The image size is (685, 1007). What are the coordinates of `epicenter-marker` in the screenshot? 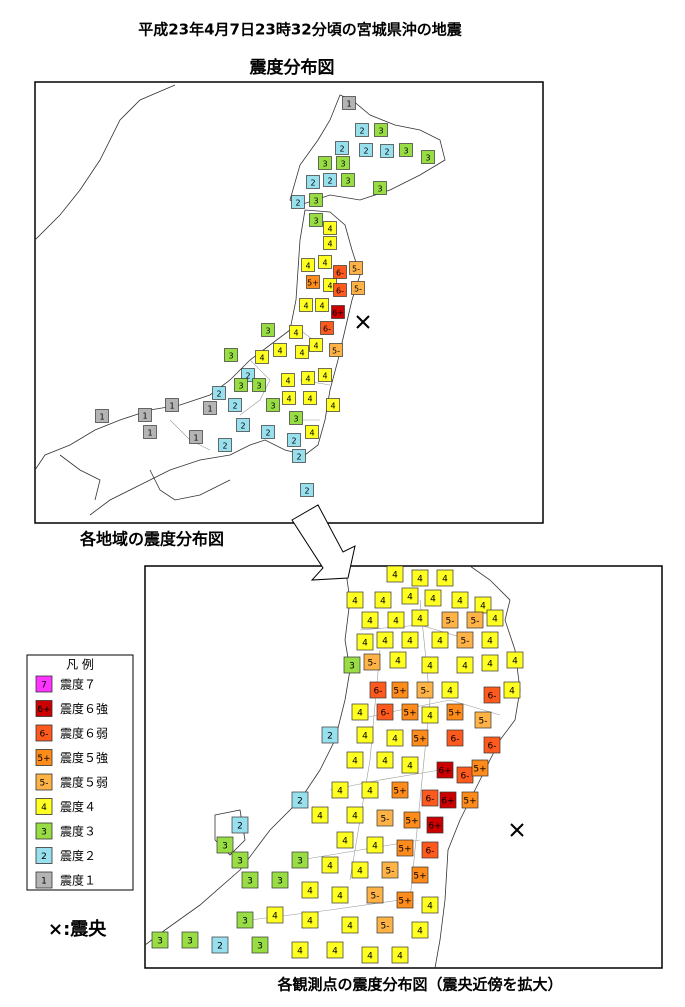 It's located at (440, 576).